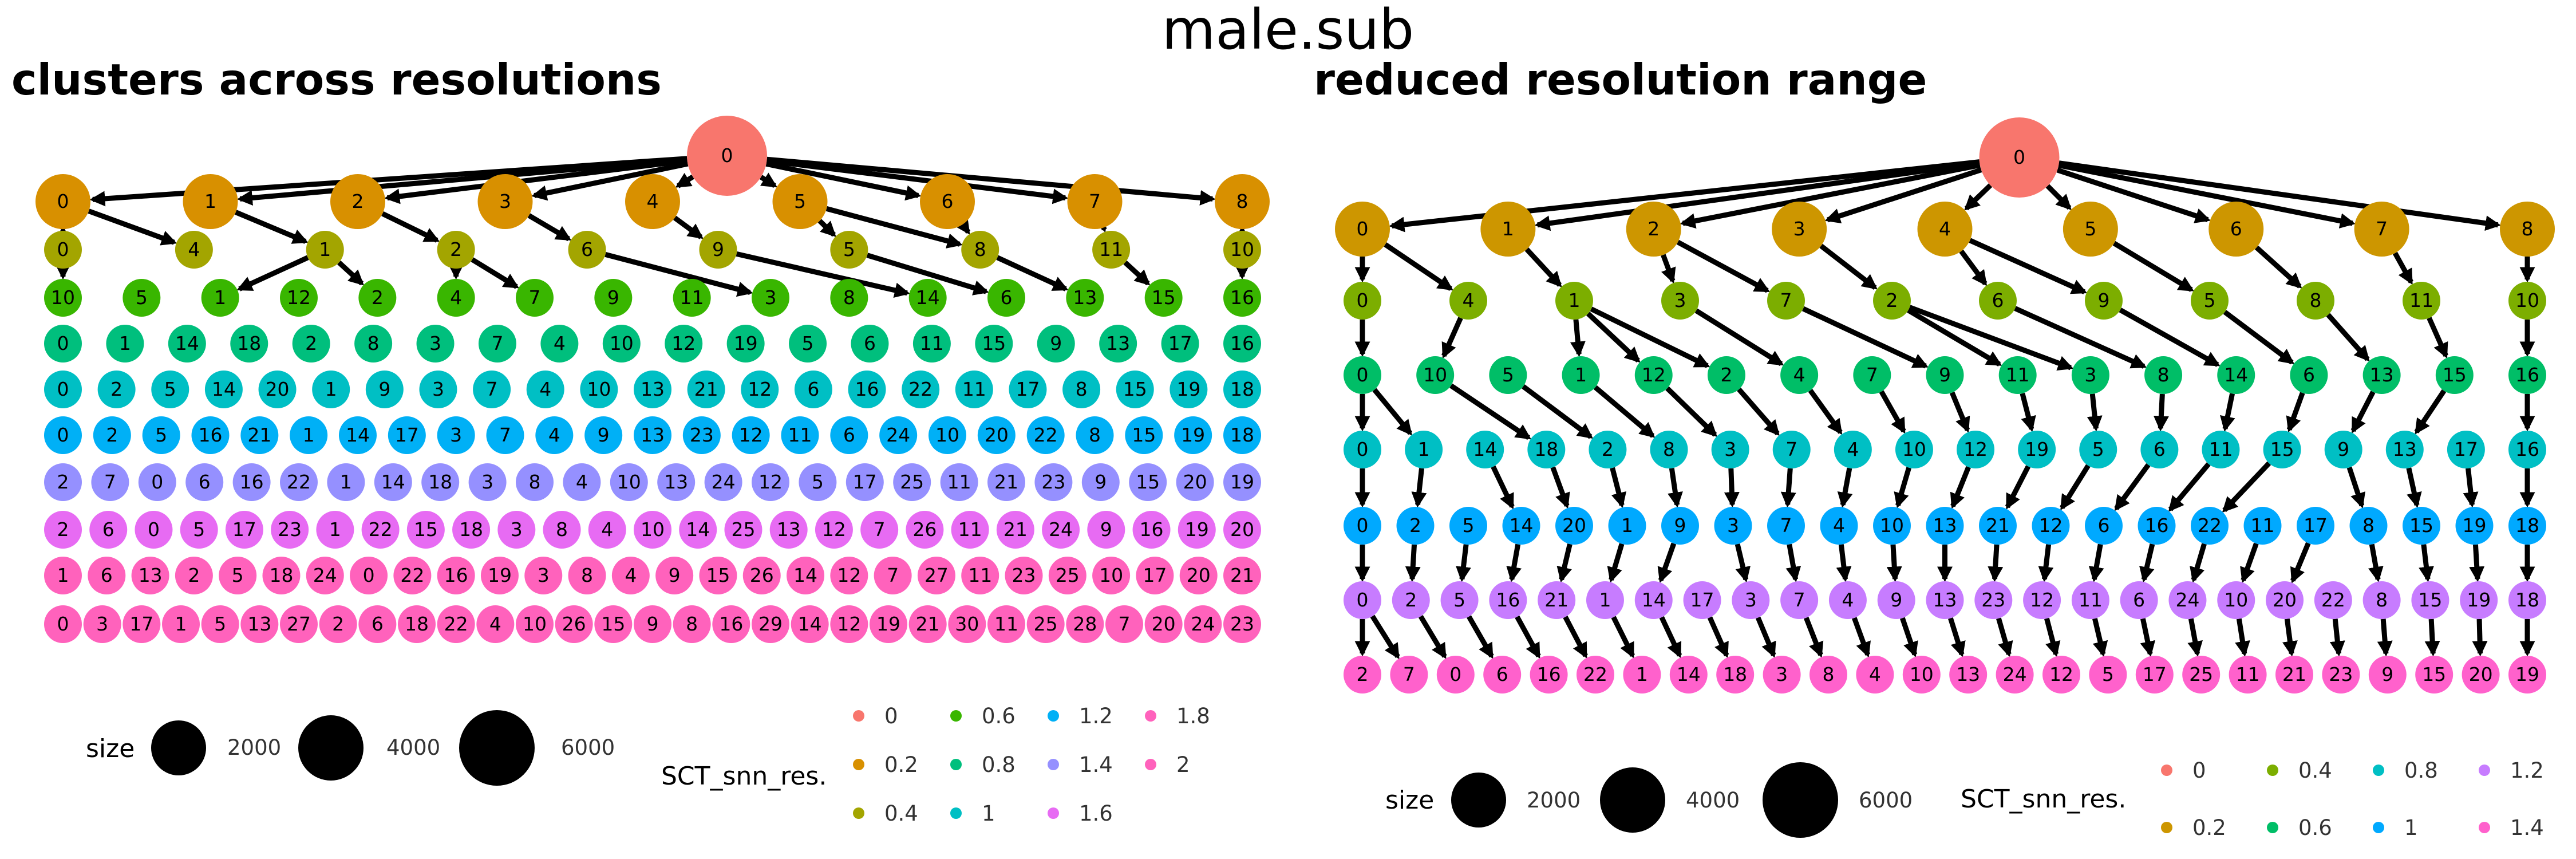 The height and width of the screenshot is (859, 2576). What do you see at coordinates (2294, 674) in the screenshot?
I see `right-node-label: 21` at bounding box center [2294, 674].